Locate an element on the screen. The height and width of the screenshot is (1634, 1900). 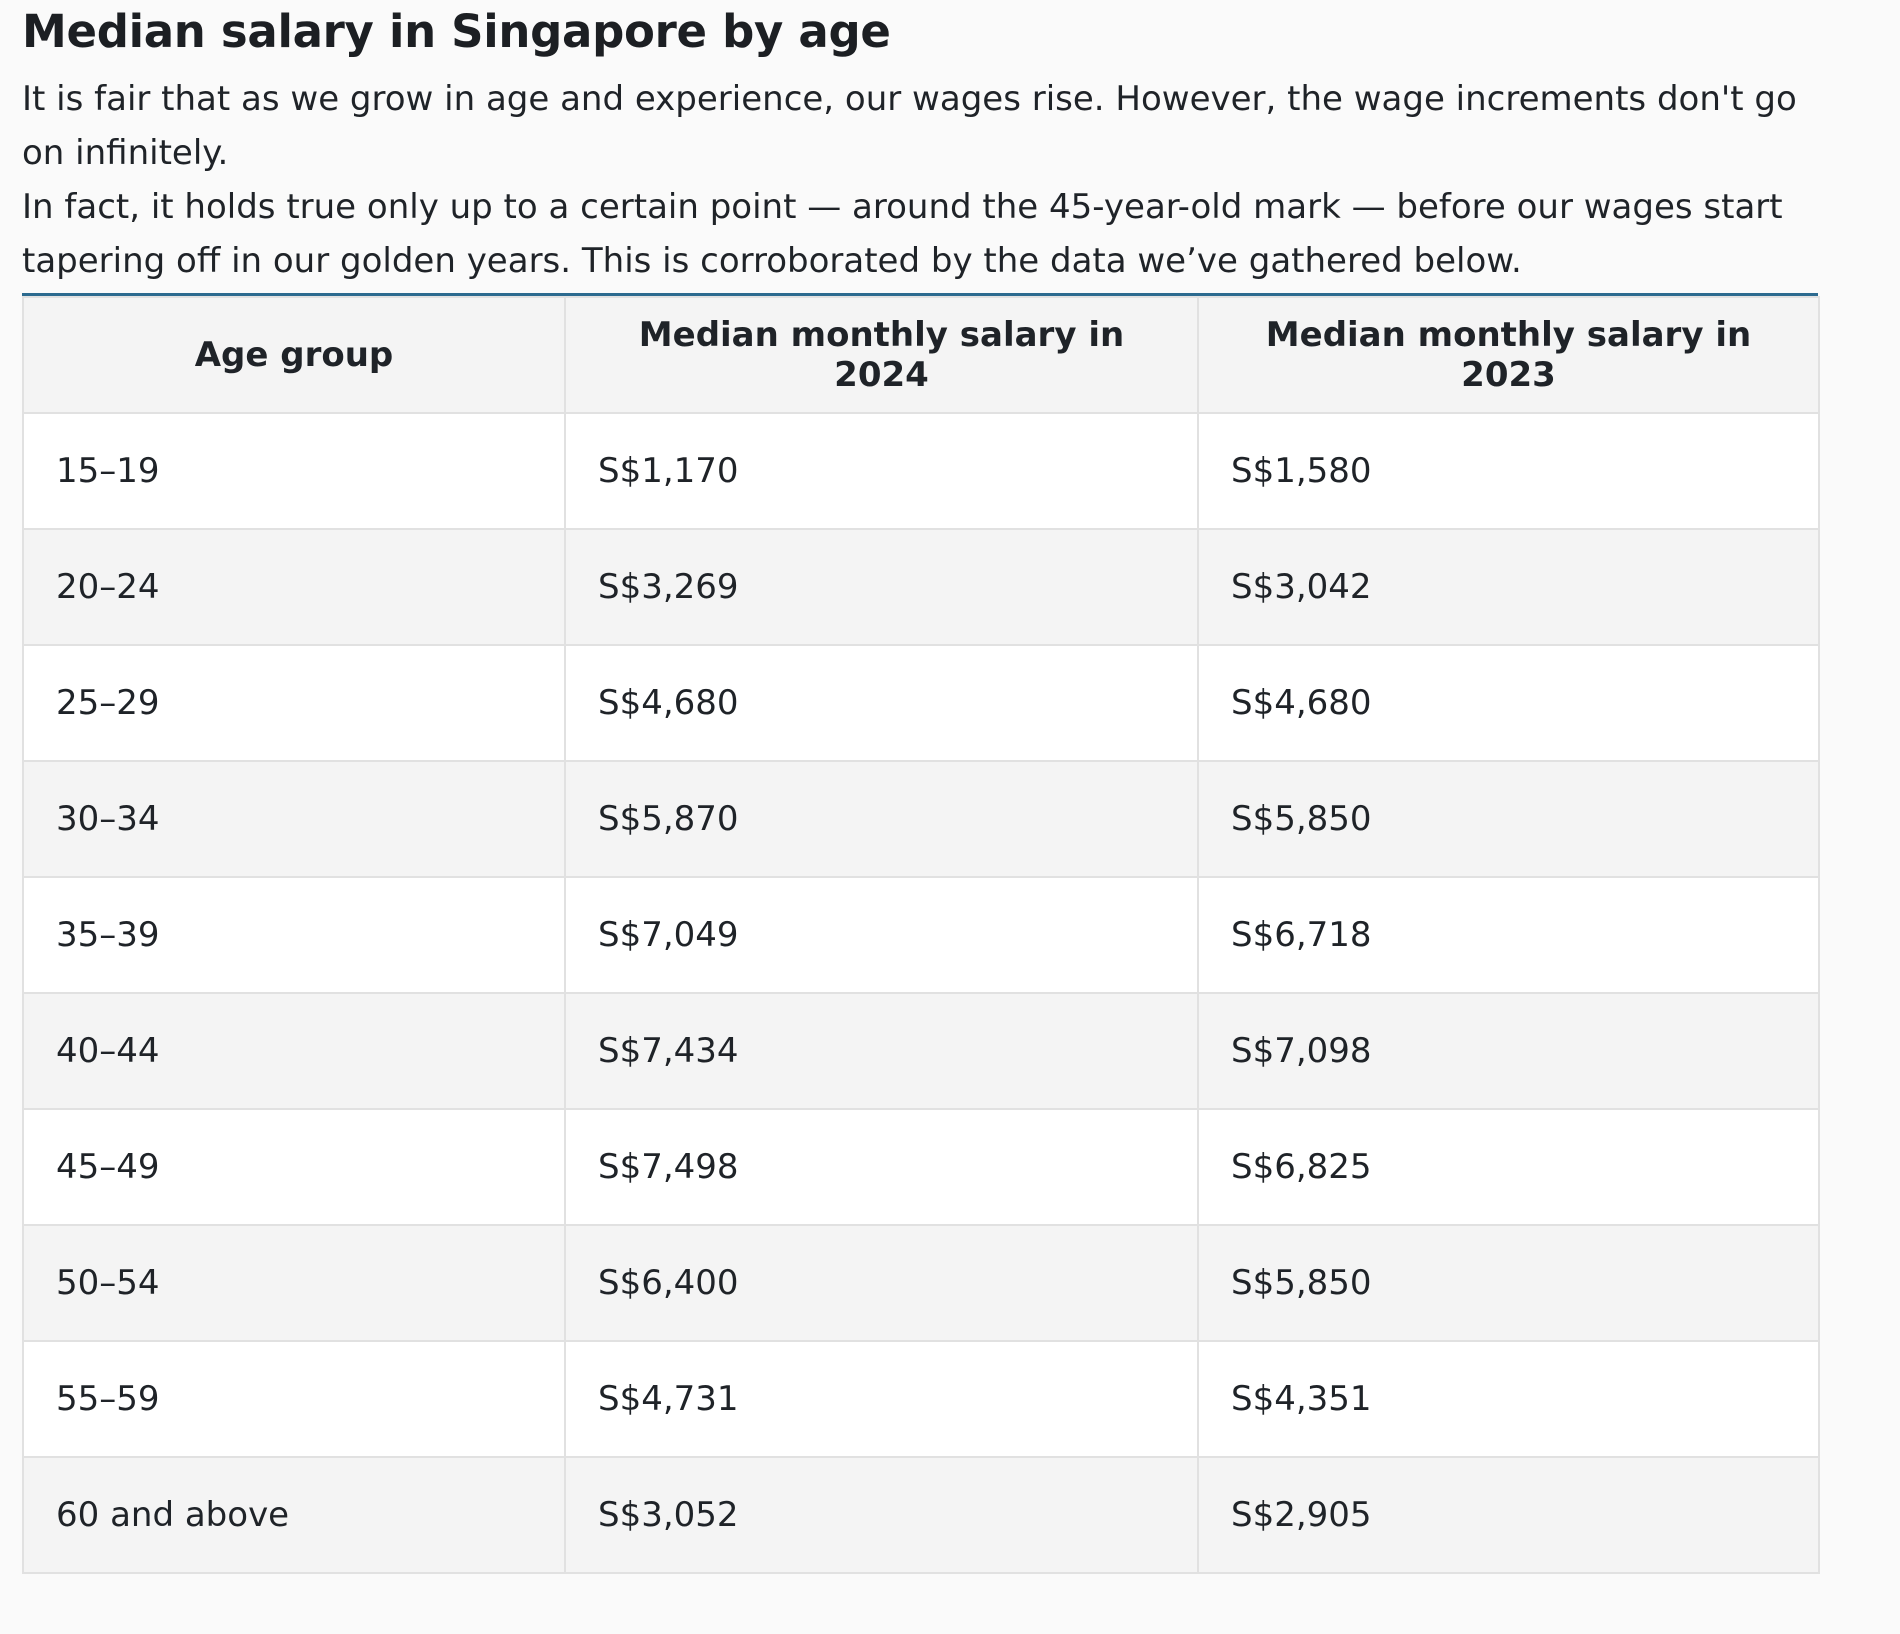
age-group-cell: 35–39 is located at coordinates (294, 935).